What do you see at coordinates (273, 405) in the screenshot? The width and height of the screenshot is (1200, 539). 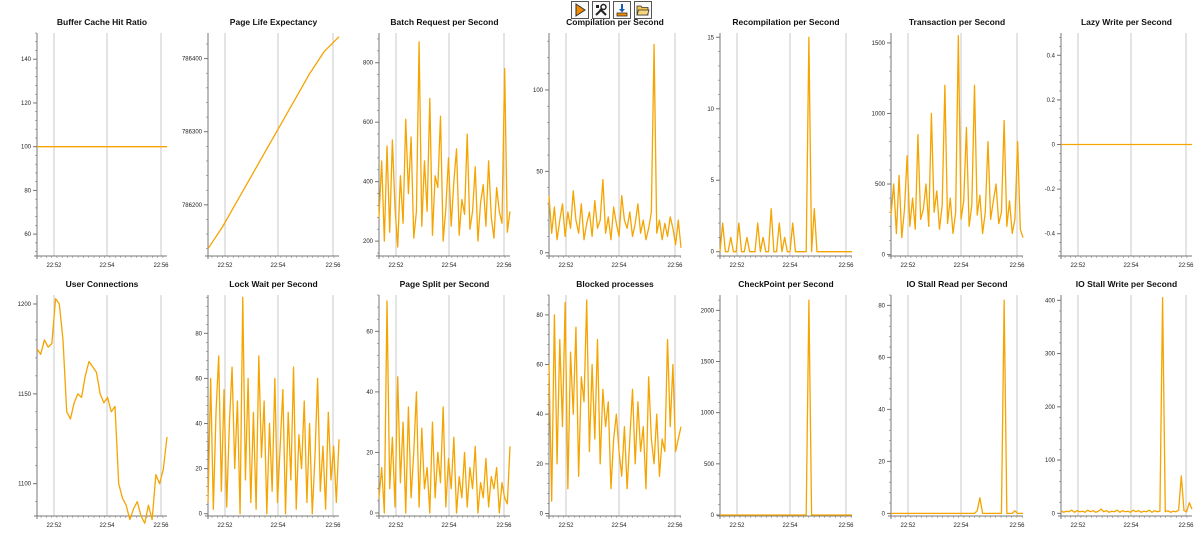 I see `series-line-lock-wait-per-second` at bounding box center [273, 405].